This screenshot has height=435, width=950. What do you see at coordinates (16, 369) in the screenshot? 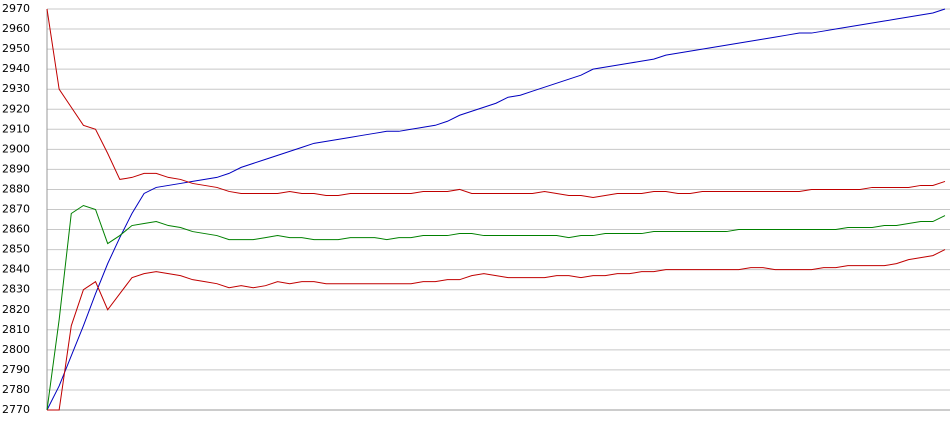
I see `y-tick-label: 2790` at bounding box center [16, 369].